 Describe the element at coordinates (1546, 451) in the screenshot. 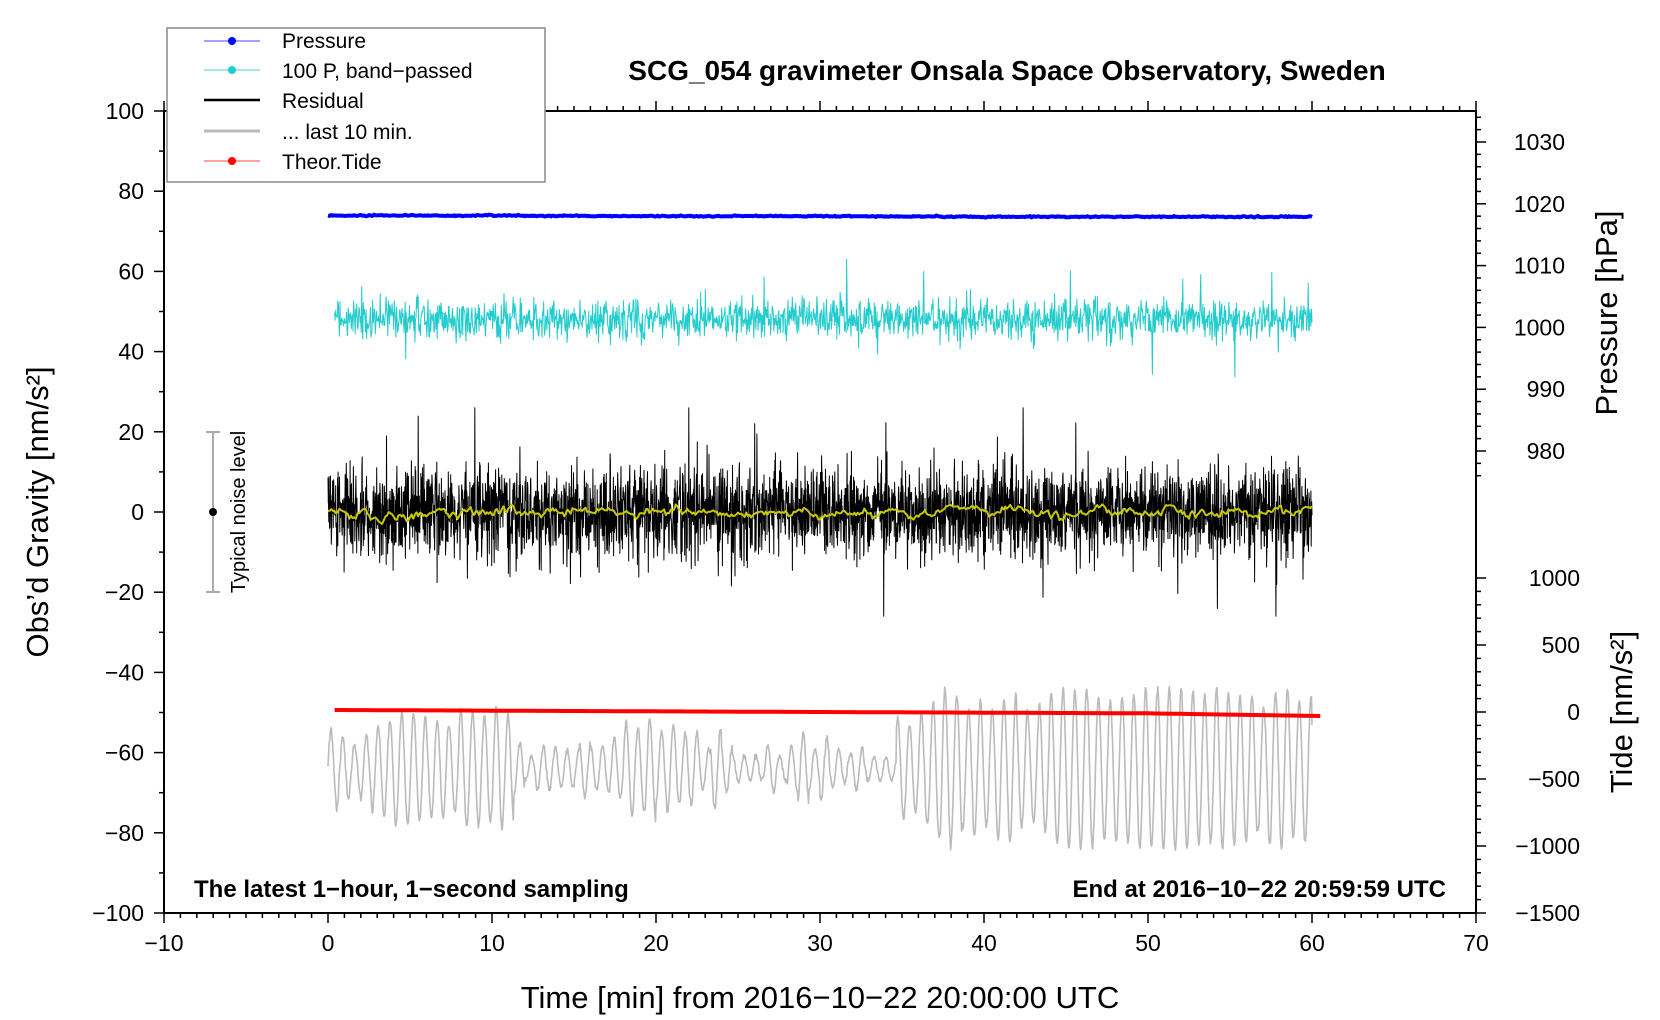

I see `pressure-tick-label: 980` at that location.